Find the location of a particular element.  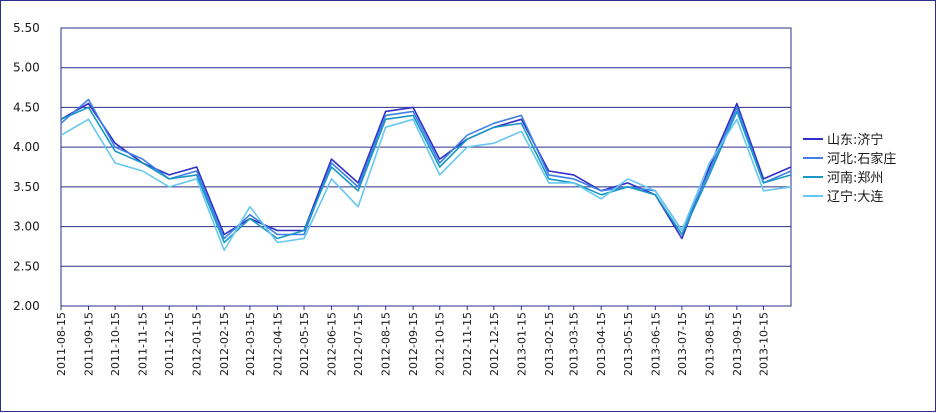

x-tick-label: 2011-09-15 is located at coordinates (88, 344).